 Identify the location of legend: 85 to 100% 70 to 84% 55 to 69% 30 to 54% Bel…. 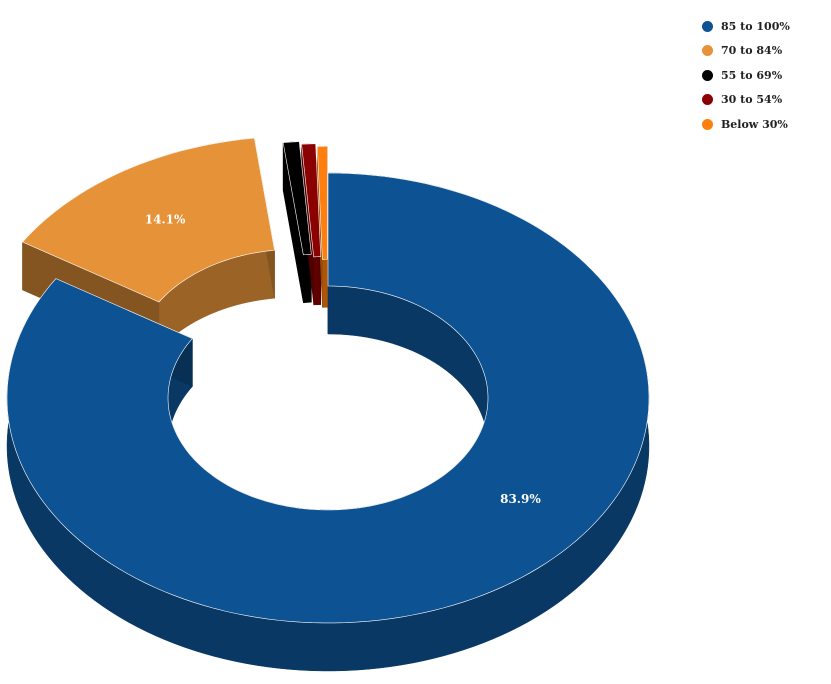
(746, 75).